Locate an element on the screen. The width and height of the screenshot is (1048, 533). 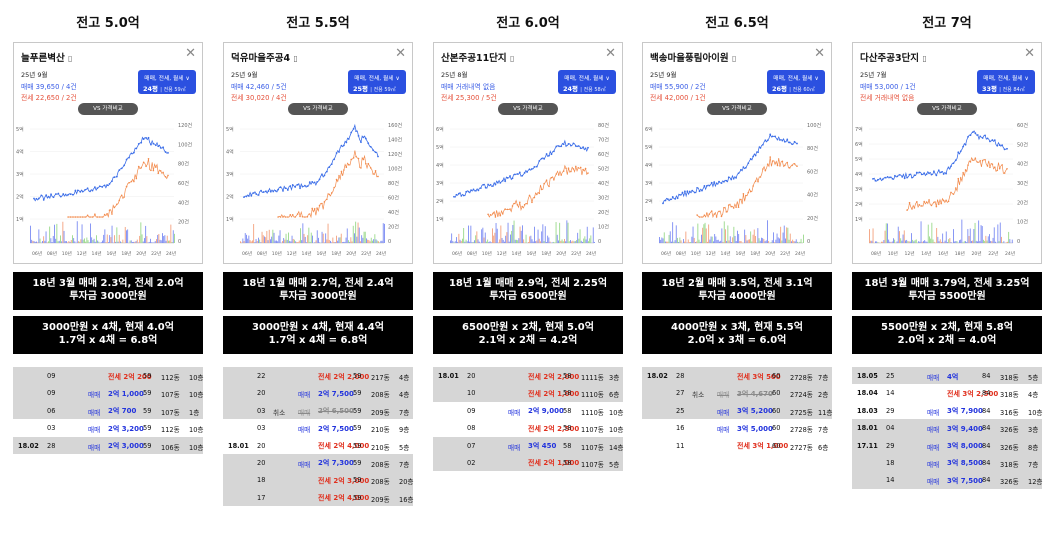
transaction-row: 09 매매 2억 1,000 59 107동 10층 is located at coordinates (108, 393).